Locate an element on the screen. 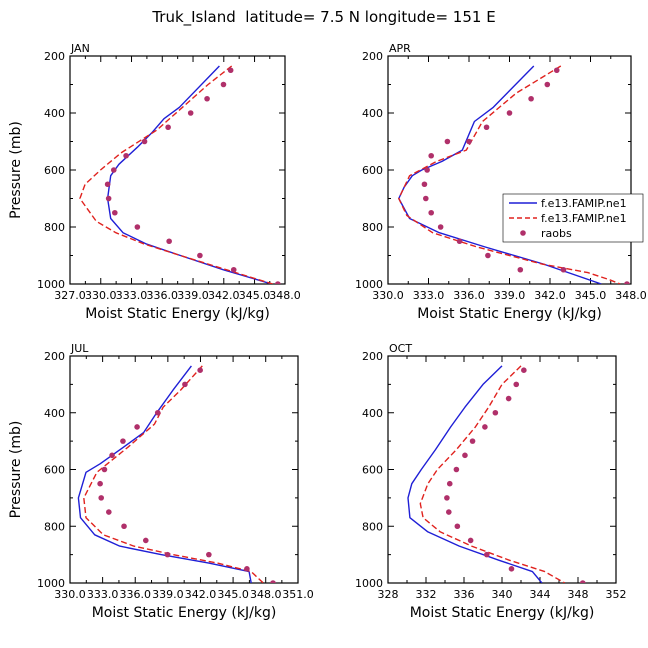 The image size is (648, 648). legend-marker-dot is located at coordinates (523, 233).